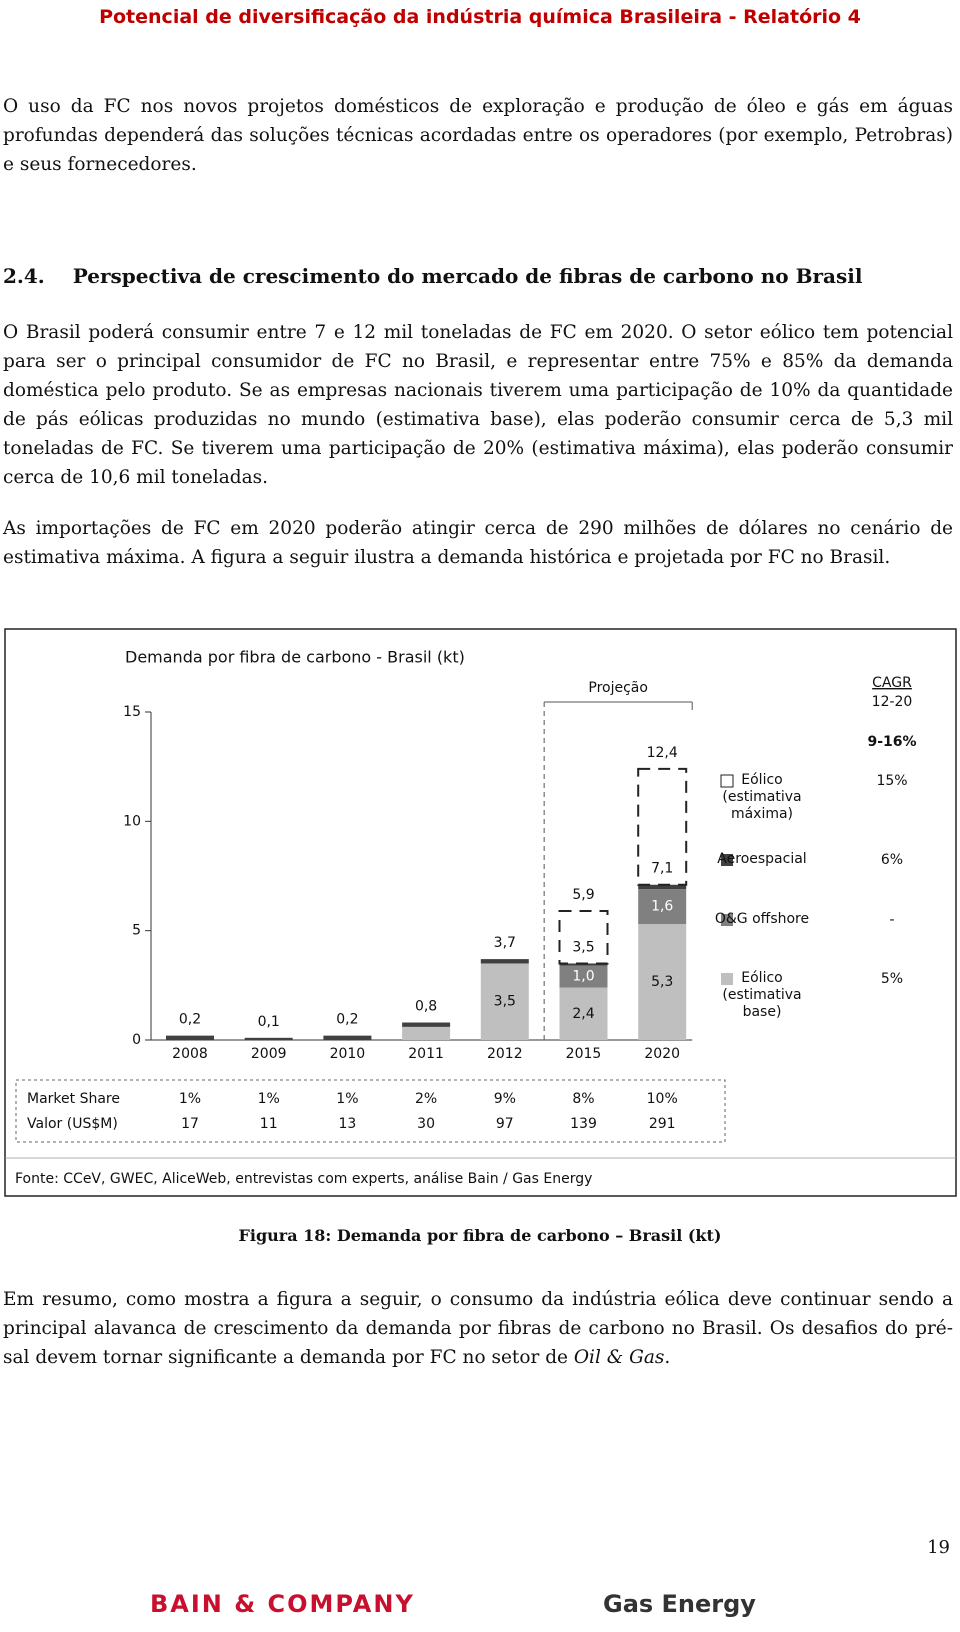 The image size is (960, 1632). I want to click on cagr-value: 5%, so click(892, 979).